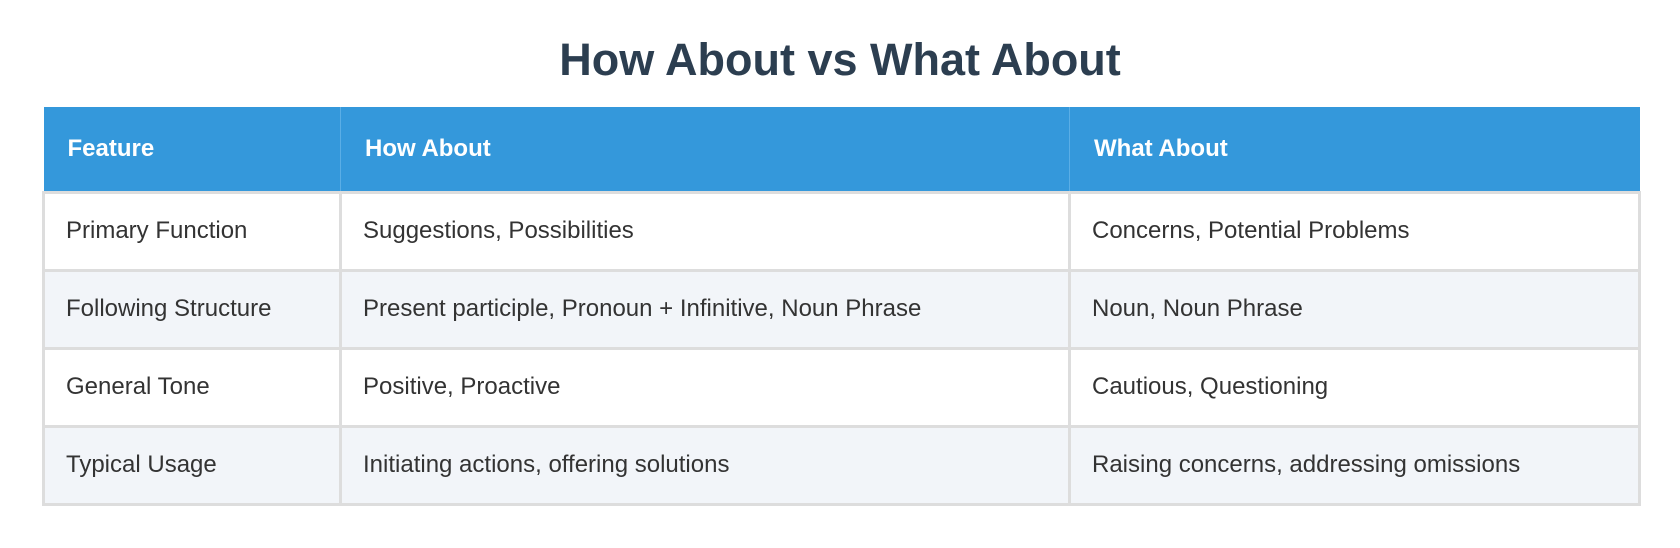  What do you see at coordinates (705, 465) in the screenshot?
I see `table-cell: Initiating actions, offering solutions` at bounding box center [705, 465].